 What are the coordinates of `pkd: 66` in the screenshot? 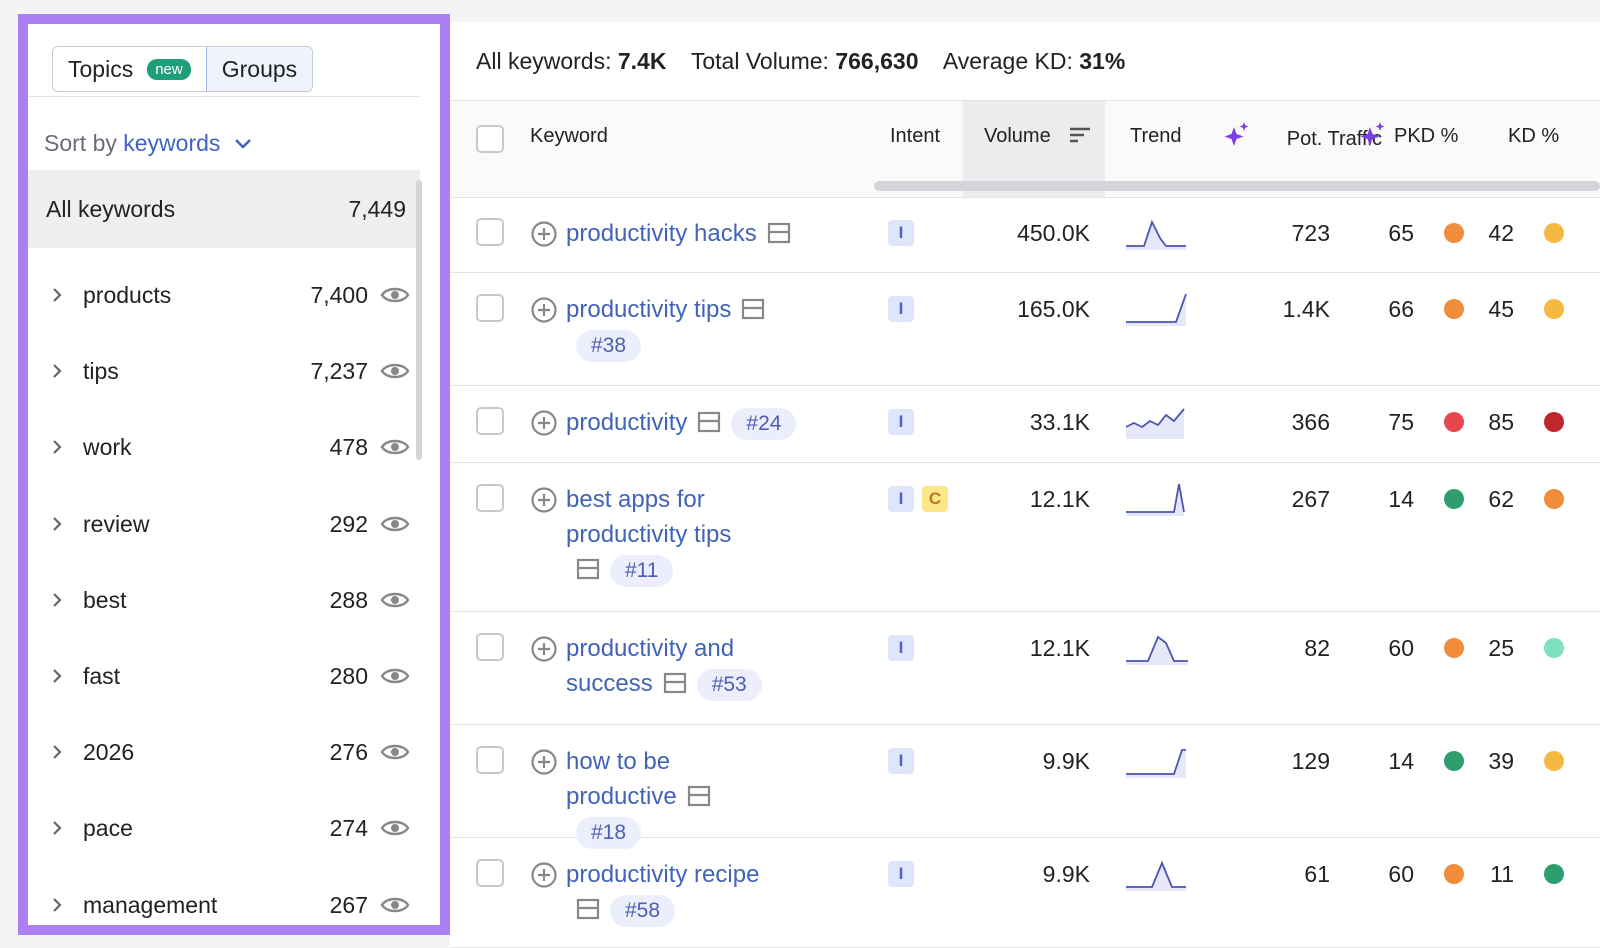 It's located at (1401, 309).